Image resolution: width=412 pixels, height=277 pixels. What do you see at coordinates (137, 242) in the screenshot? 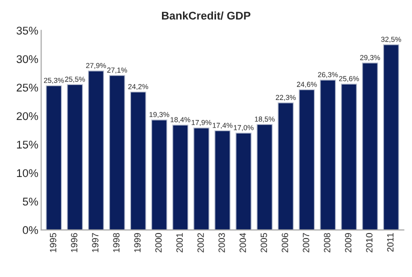
I see `x-tick-label: 1999` at bounding box center [137, 242].